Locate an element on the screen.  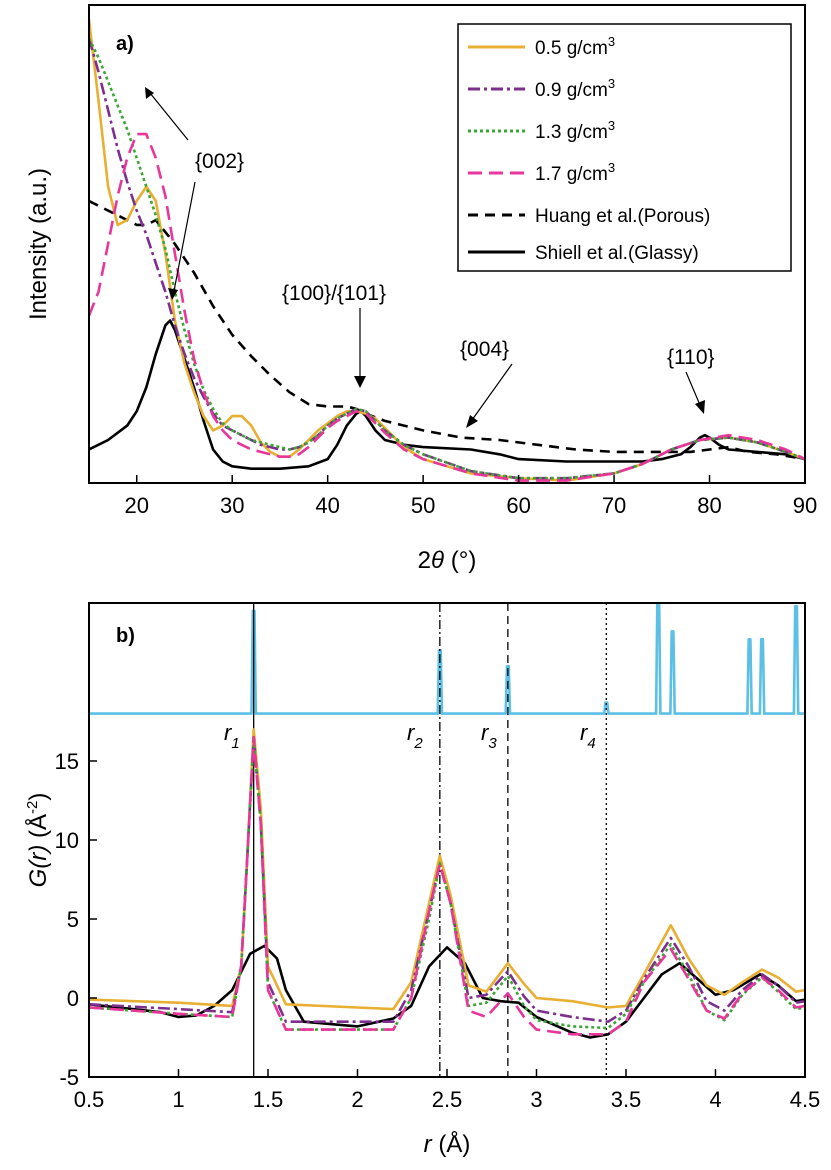
x-tick-label-b-1: 1 is located at coordinates (178, 1099).